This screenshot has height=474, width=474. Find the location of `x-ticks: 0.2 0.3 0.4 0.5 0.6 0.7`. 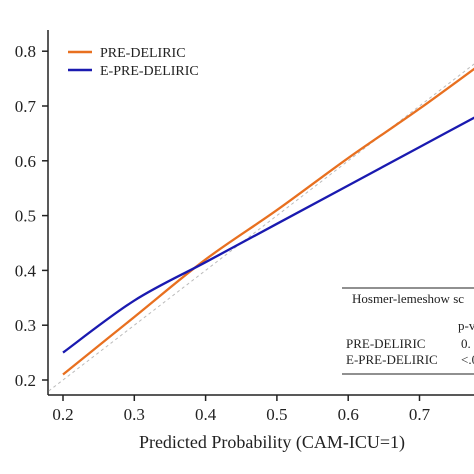

x-ticks: 0.2 0.3 0.4 0.5 0.6 0.7 is located at coordinates (241, 409).